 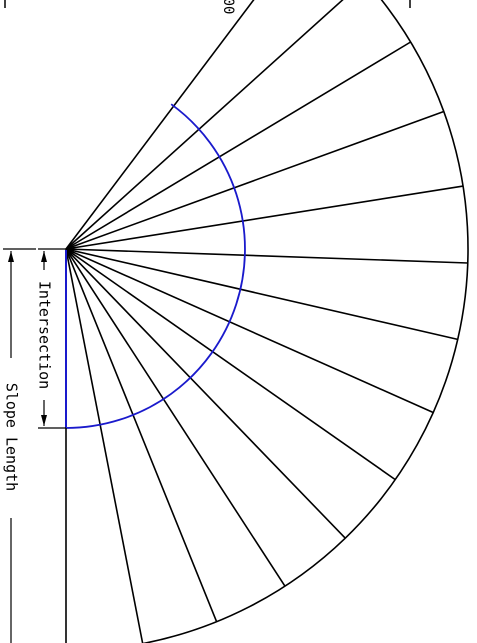 I want to click on slope-length-label: Slope Length, so click(x=12, y=437).